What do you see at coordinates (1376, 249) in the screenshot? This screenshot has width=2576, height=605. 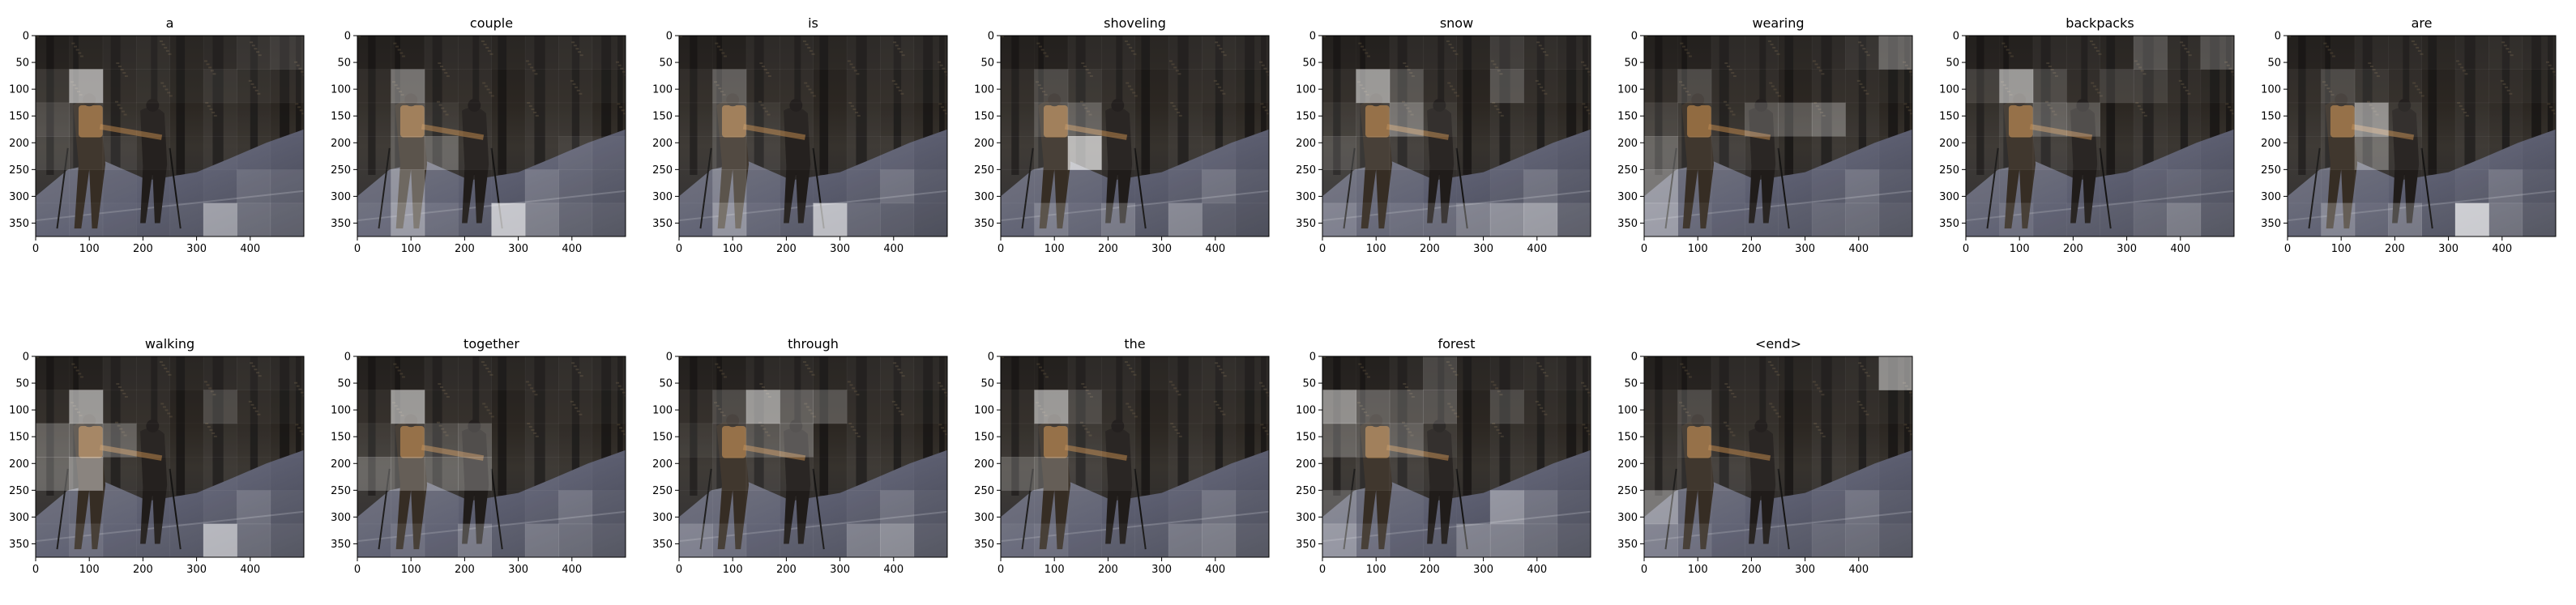 I see `x-tick-label: 100` at bounding box center [1376, 249].